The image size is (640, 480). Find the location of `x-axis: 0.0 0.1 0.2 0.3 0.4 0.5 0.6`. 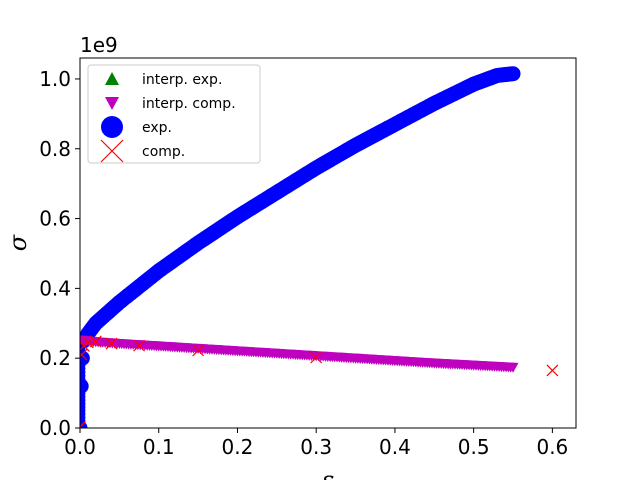

x-axis: 0.0 0.1 0.2 0.3 0.4 0.5 0.6 is located at coordinates (316, 443).